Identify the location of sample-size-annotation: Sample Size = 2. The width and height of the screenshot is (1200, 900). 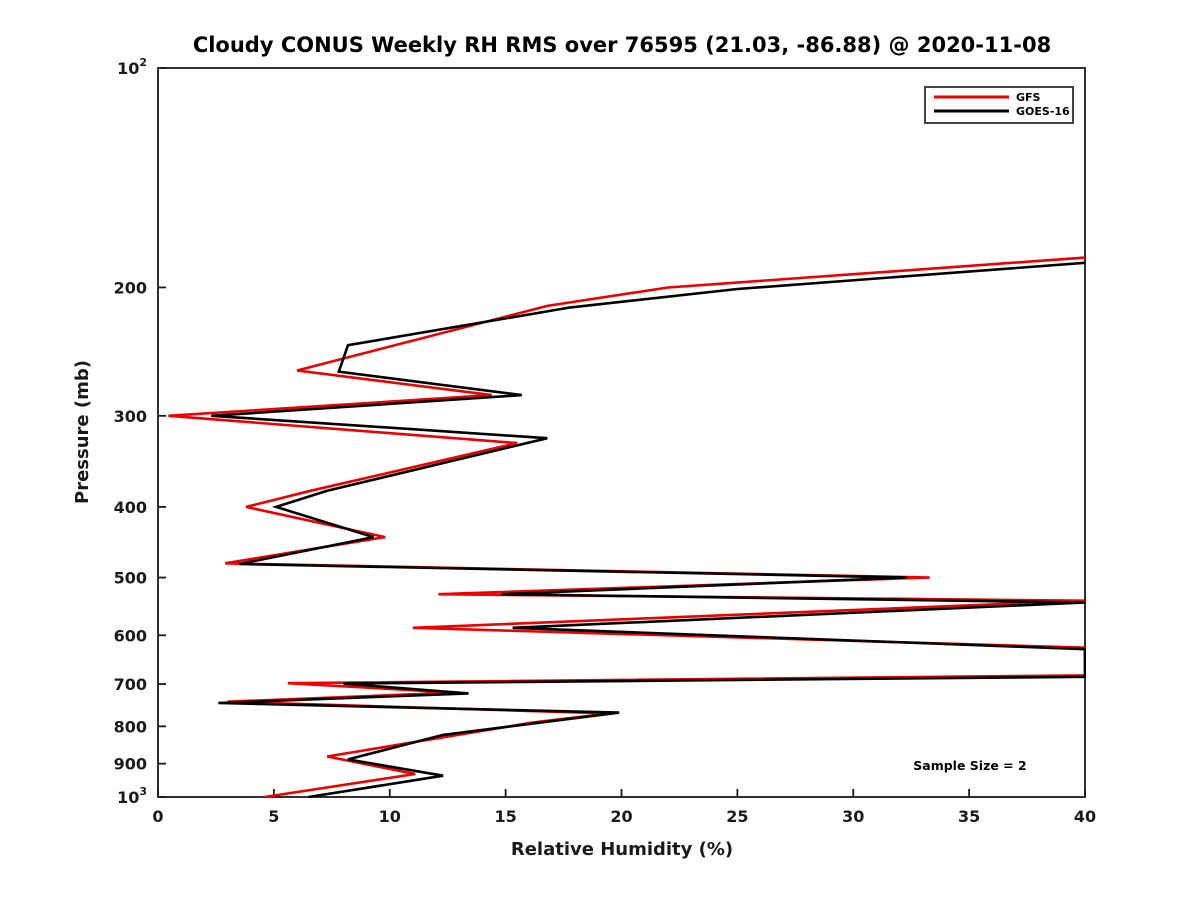
(969, 765).